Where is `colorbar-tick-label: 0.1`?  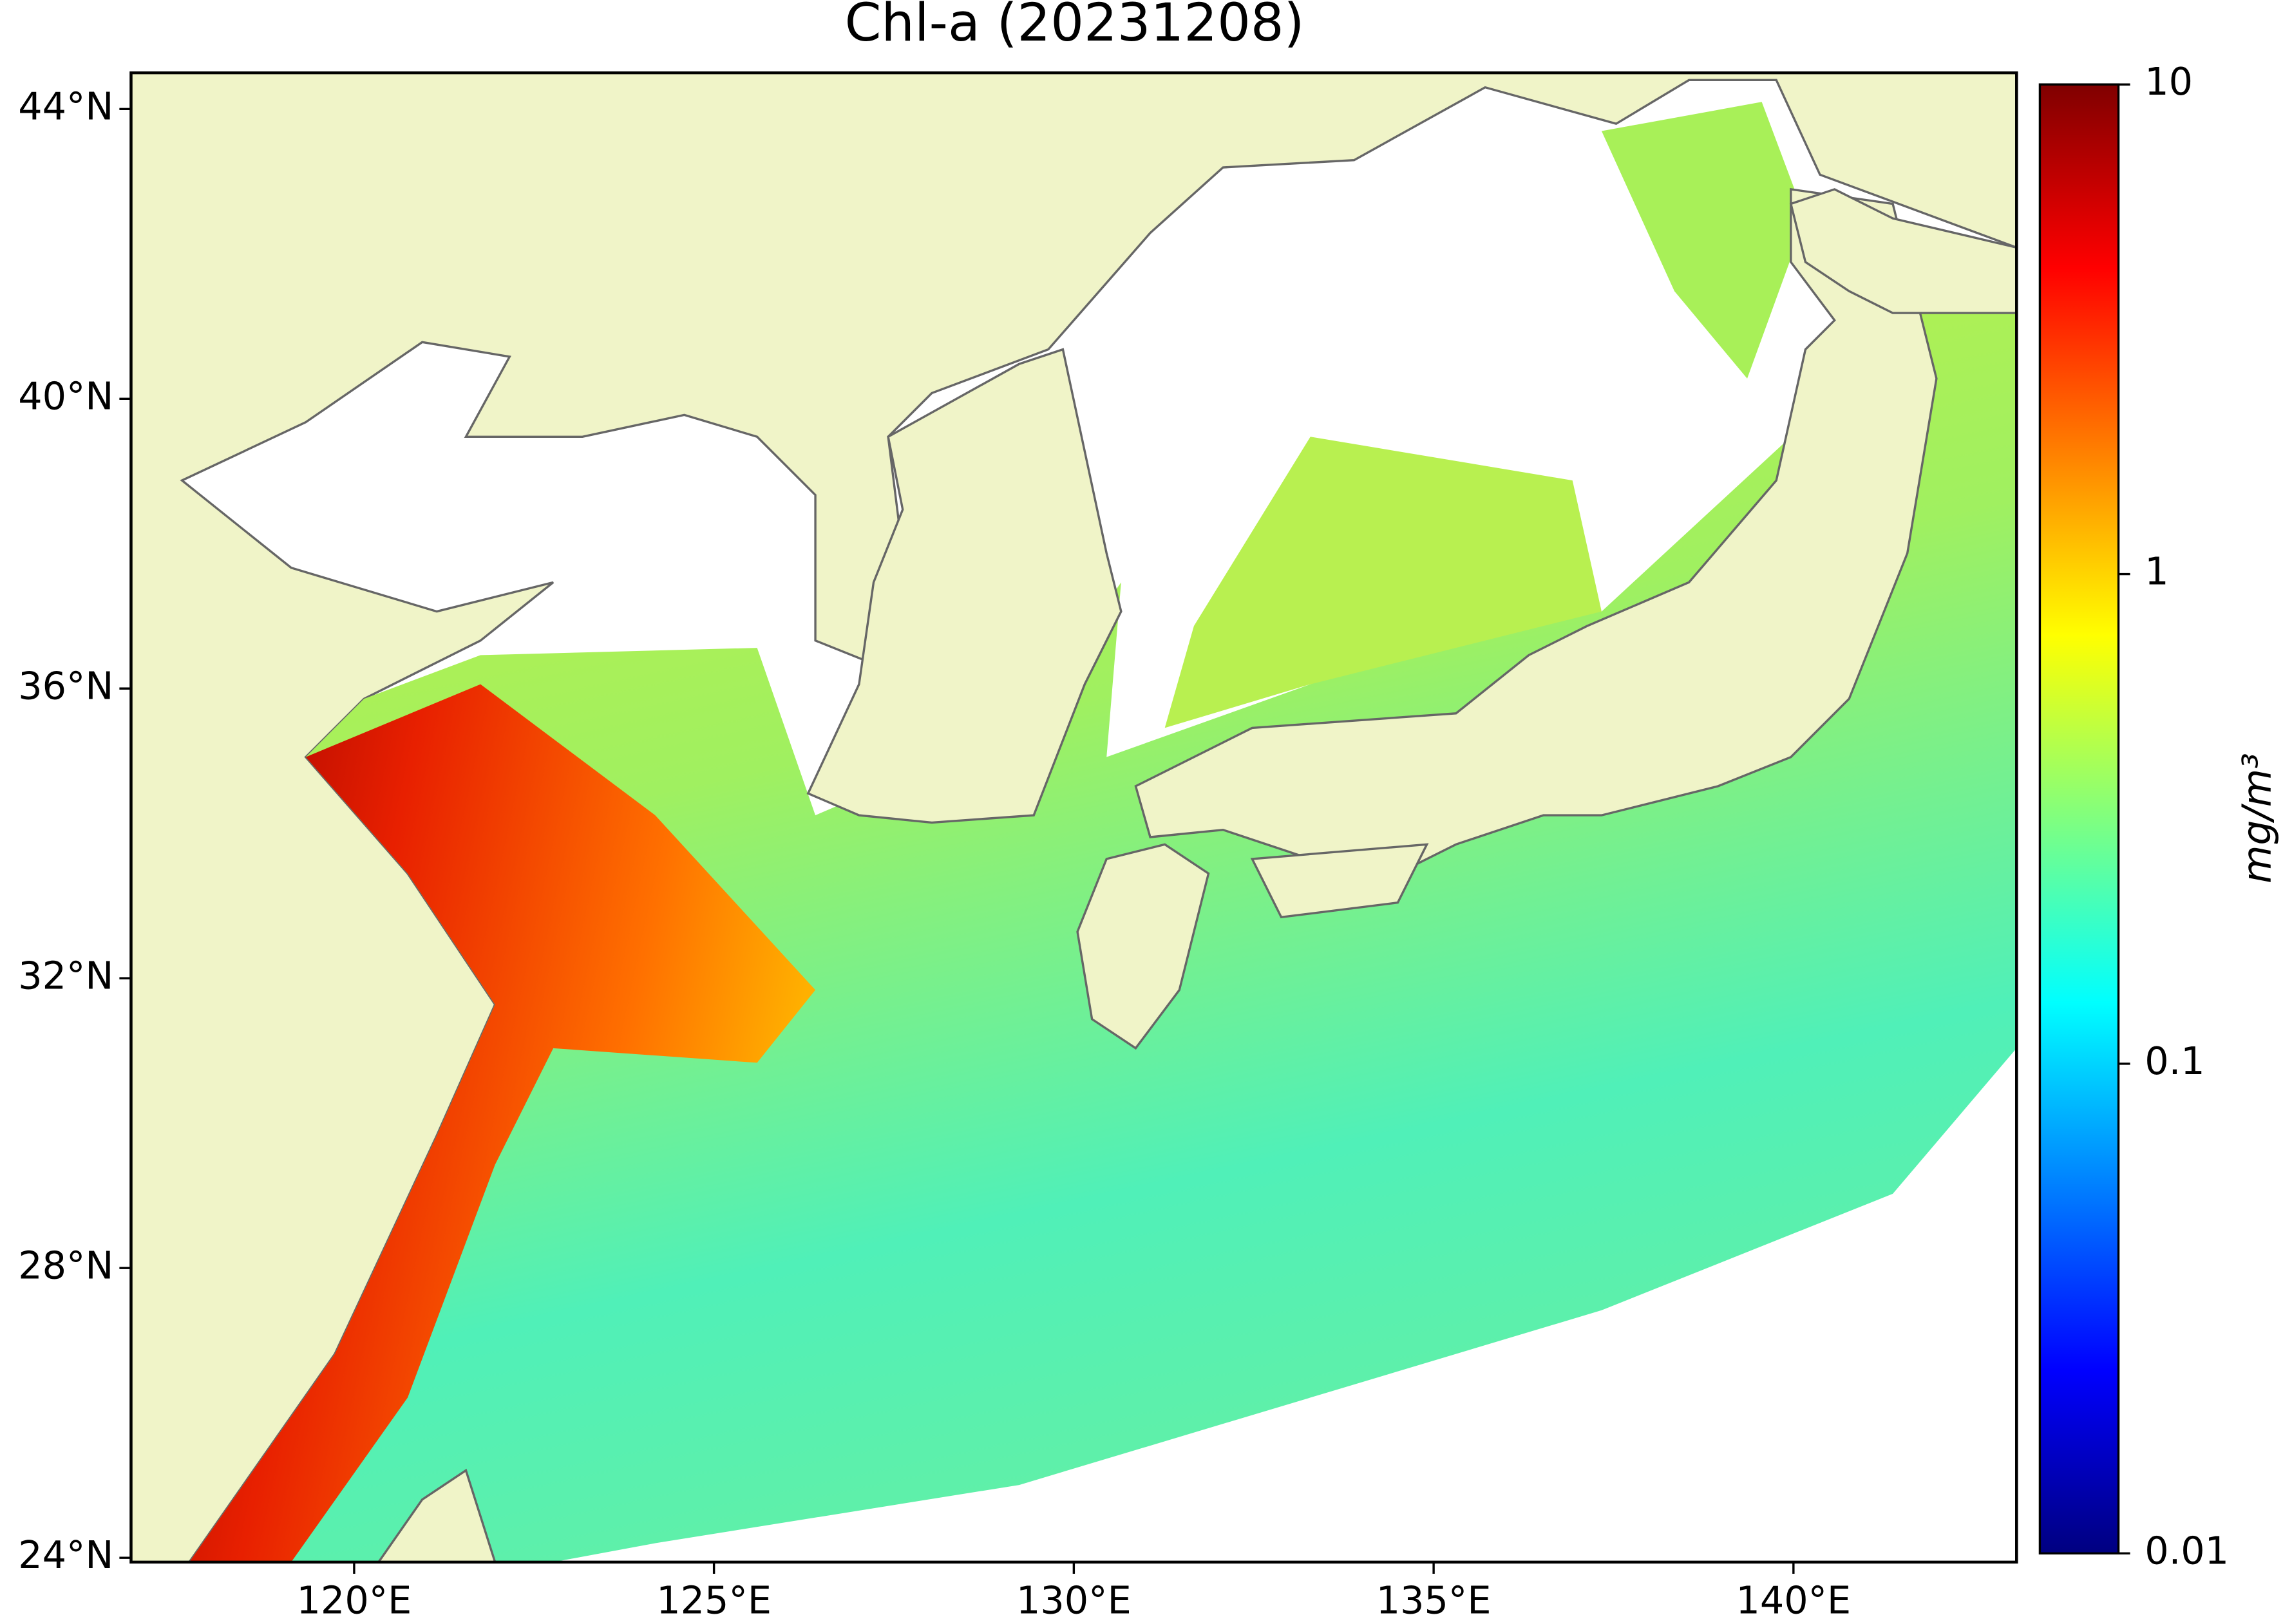
colorbar-tick-label: 0.1 is located at coordinates (2174, 1061).